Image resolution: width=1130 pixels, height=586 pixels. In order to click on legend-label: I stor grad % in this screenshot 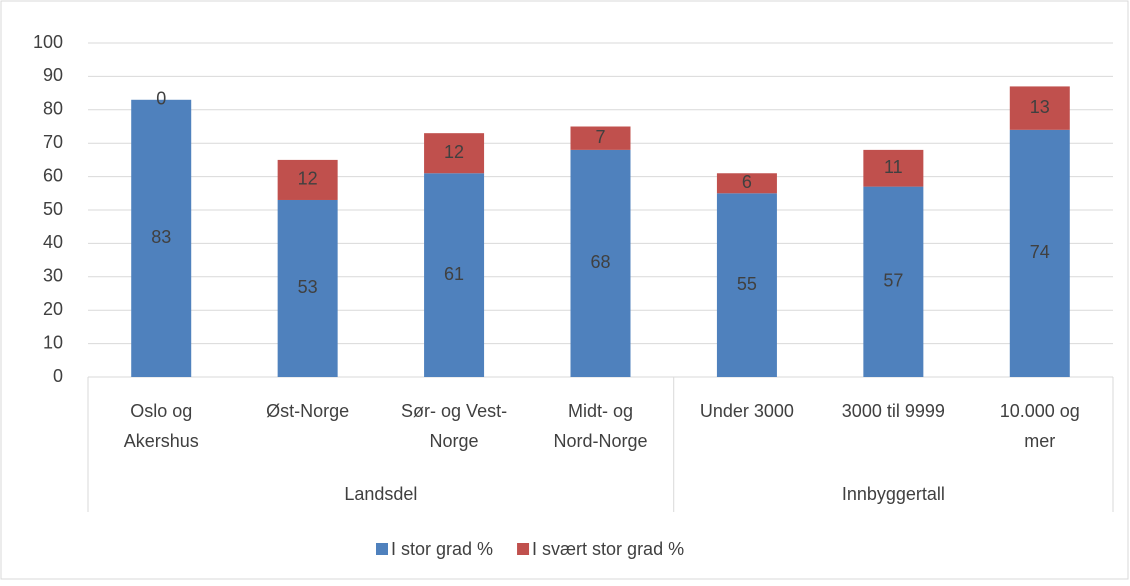, I will do `click(442, 549)`.